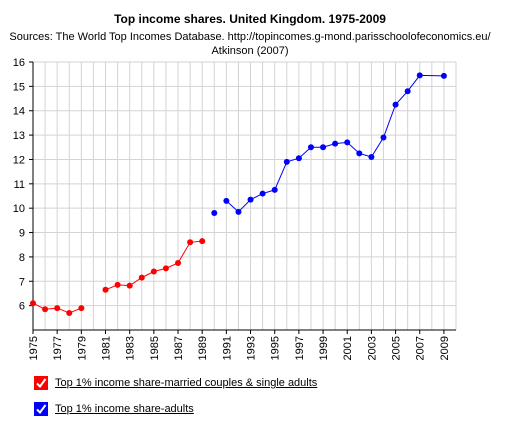  What do you see at coordinates (19, 136) in the screenshot?
I see `y-tick-label: 13` at bounding box center [19, 136].